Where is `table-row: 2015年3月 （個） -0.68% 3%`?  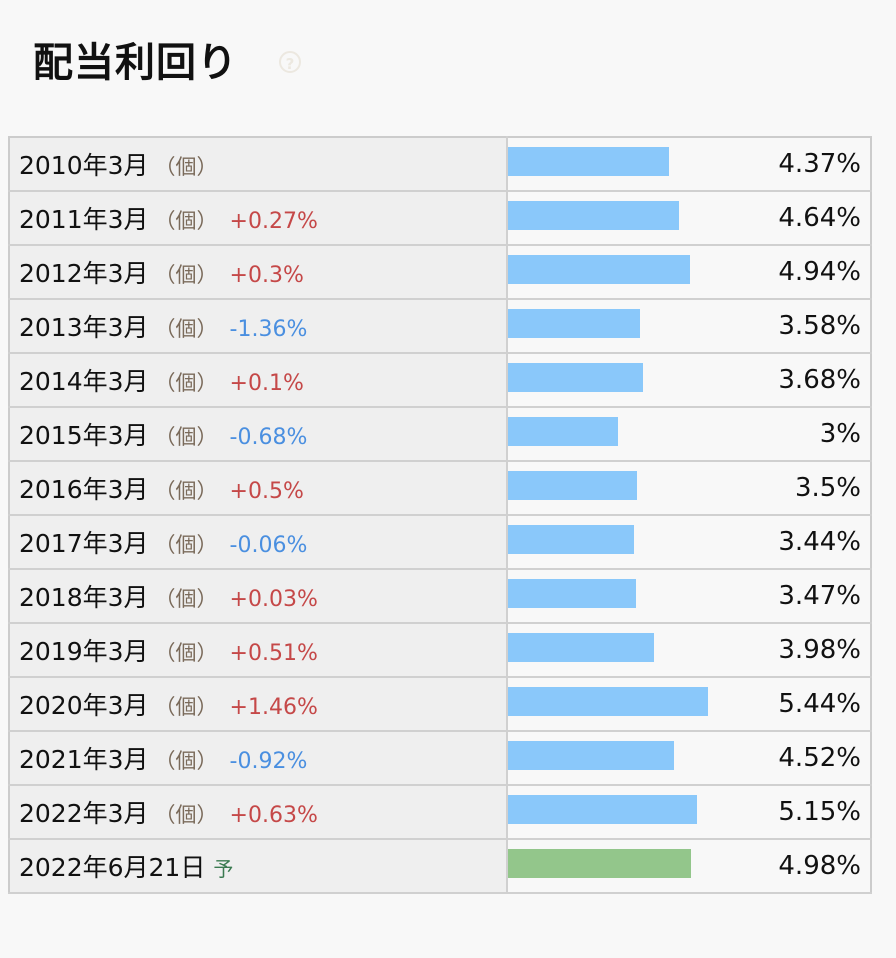
table-row: 2015年3月 （個） -0.68% 3% is located at coordinates (440, 434).